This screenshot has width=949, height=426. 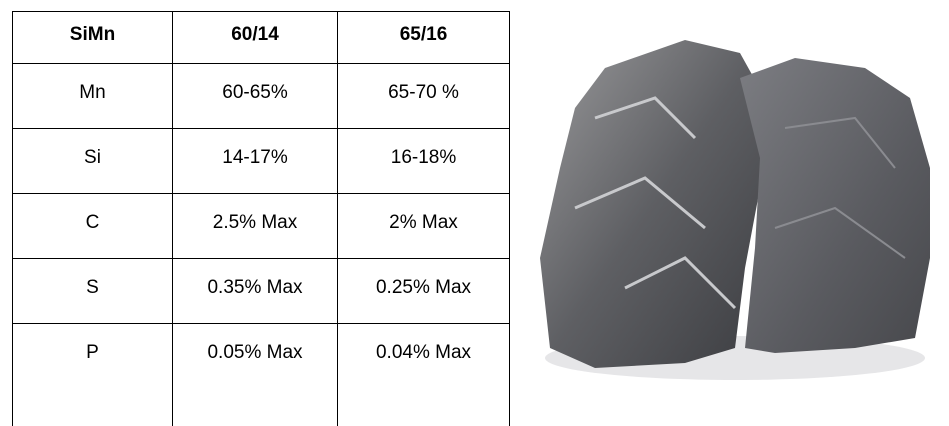 I want to click on table-cell: 65-70 %, so click(x=423, y=96).